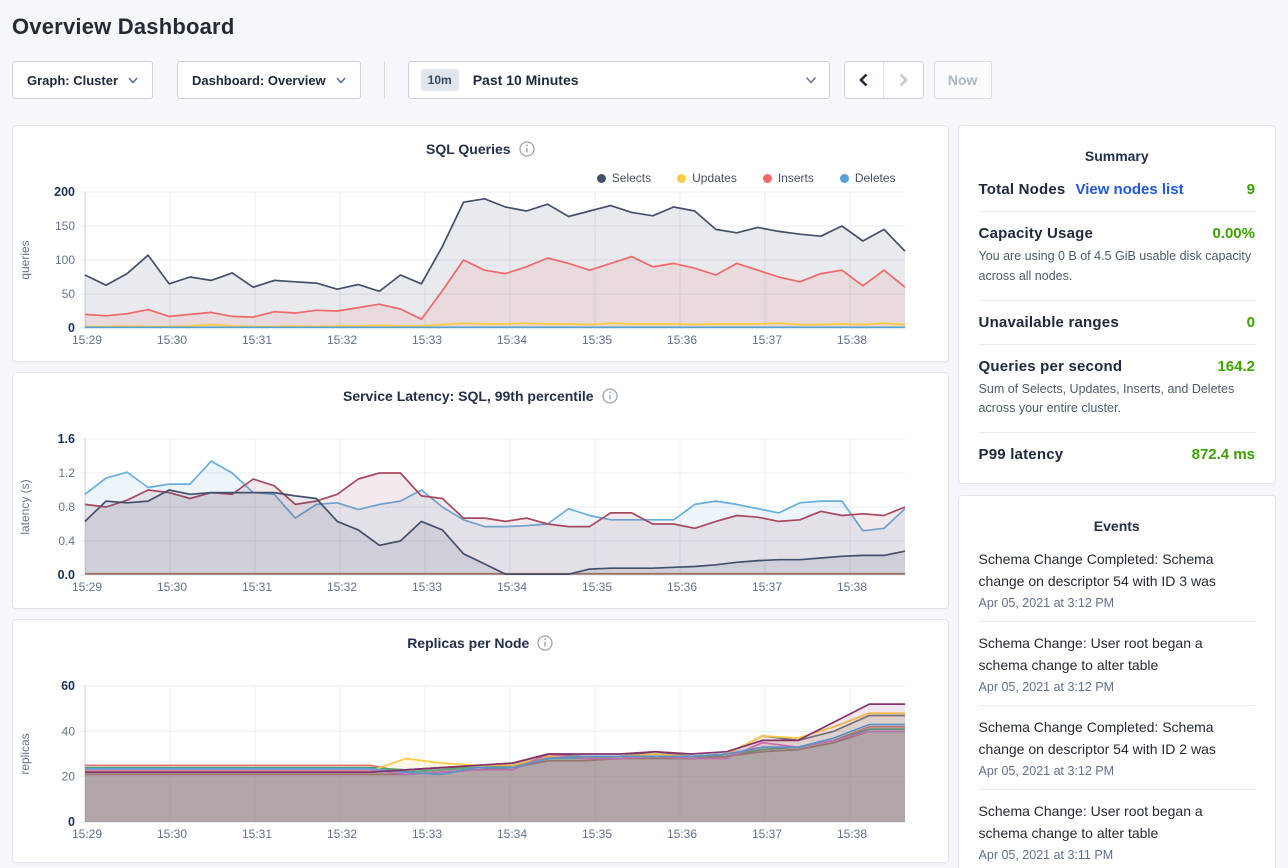  I want to click on now-button: Now, so click(962, 80).